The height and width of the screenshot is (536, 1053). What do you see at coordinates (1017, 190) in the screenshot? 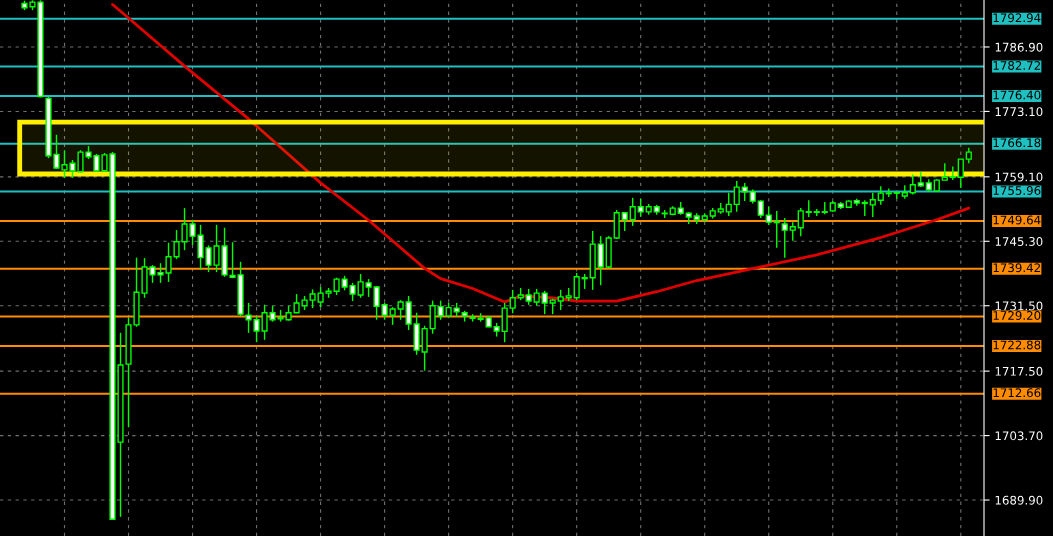
I see `ref-line-label: 1755.96` at bounding box center [1017, 190].